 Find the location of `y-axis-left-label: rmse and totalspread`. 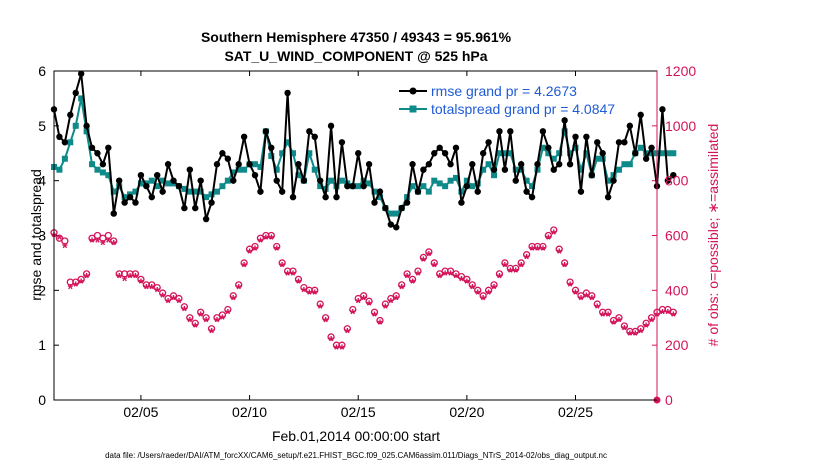

y-axis-left-label: rmse and totalspread is located at coordinates (36, 235).